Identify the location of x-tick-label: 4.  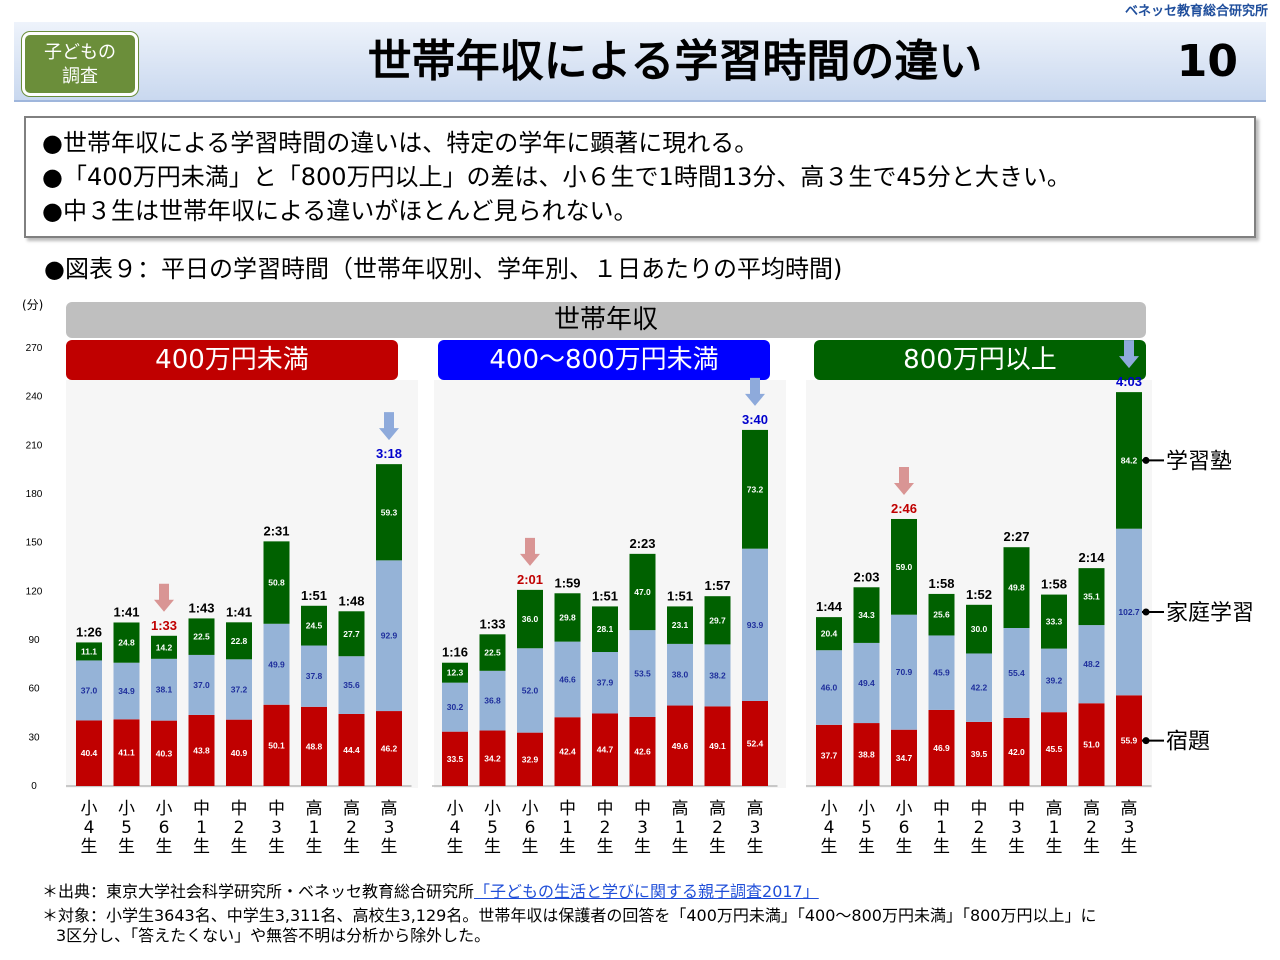
(829, 828).